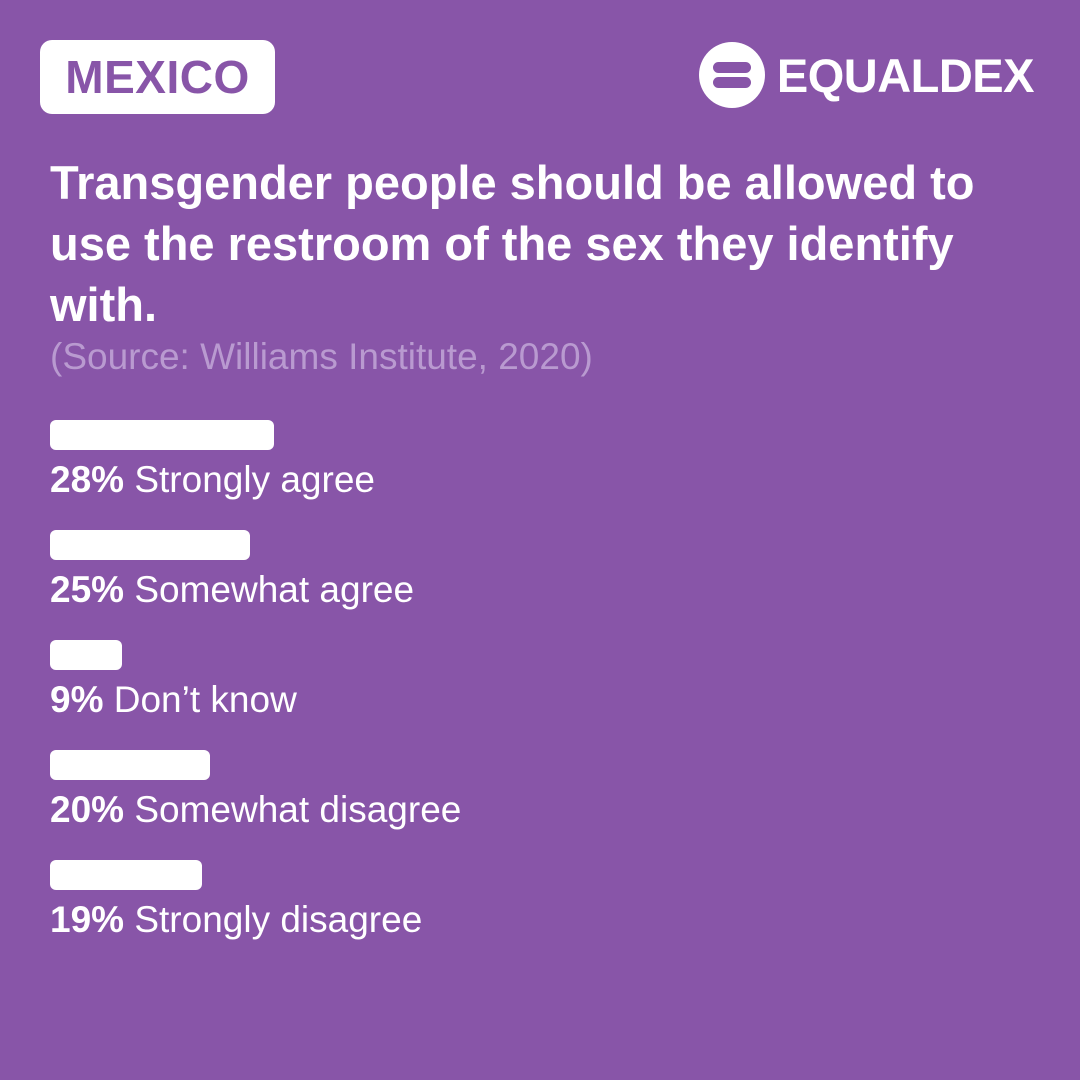  I want to click on chart-row: 28% Strongly agree, so click(540, 470).